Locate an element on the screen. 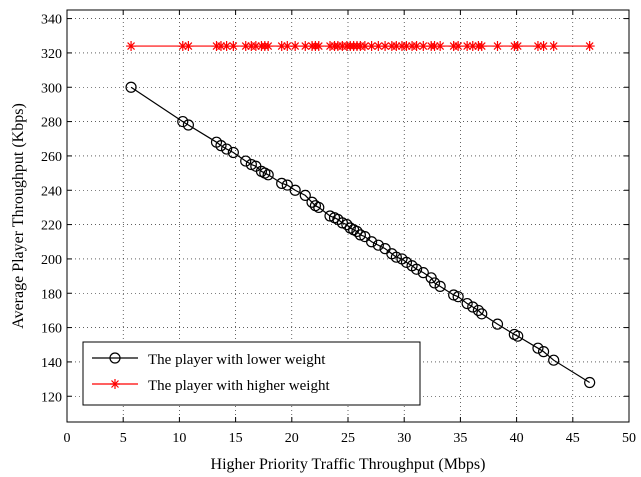  y-tick-label: 200 is located at coordinates (51, 260).